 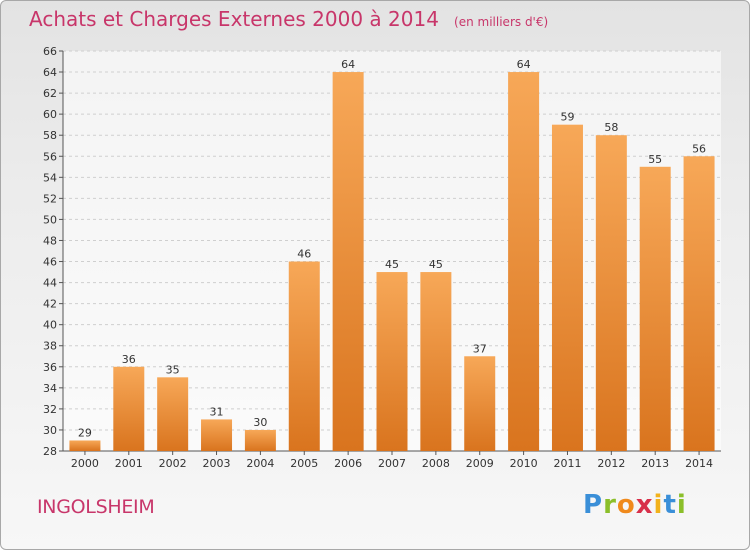 I want to click on logo-letter: P, so click(x=593, y=505).